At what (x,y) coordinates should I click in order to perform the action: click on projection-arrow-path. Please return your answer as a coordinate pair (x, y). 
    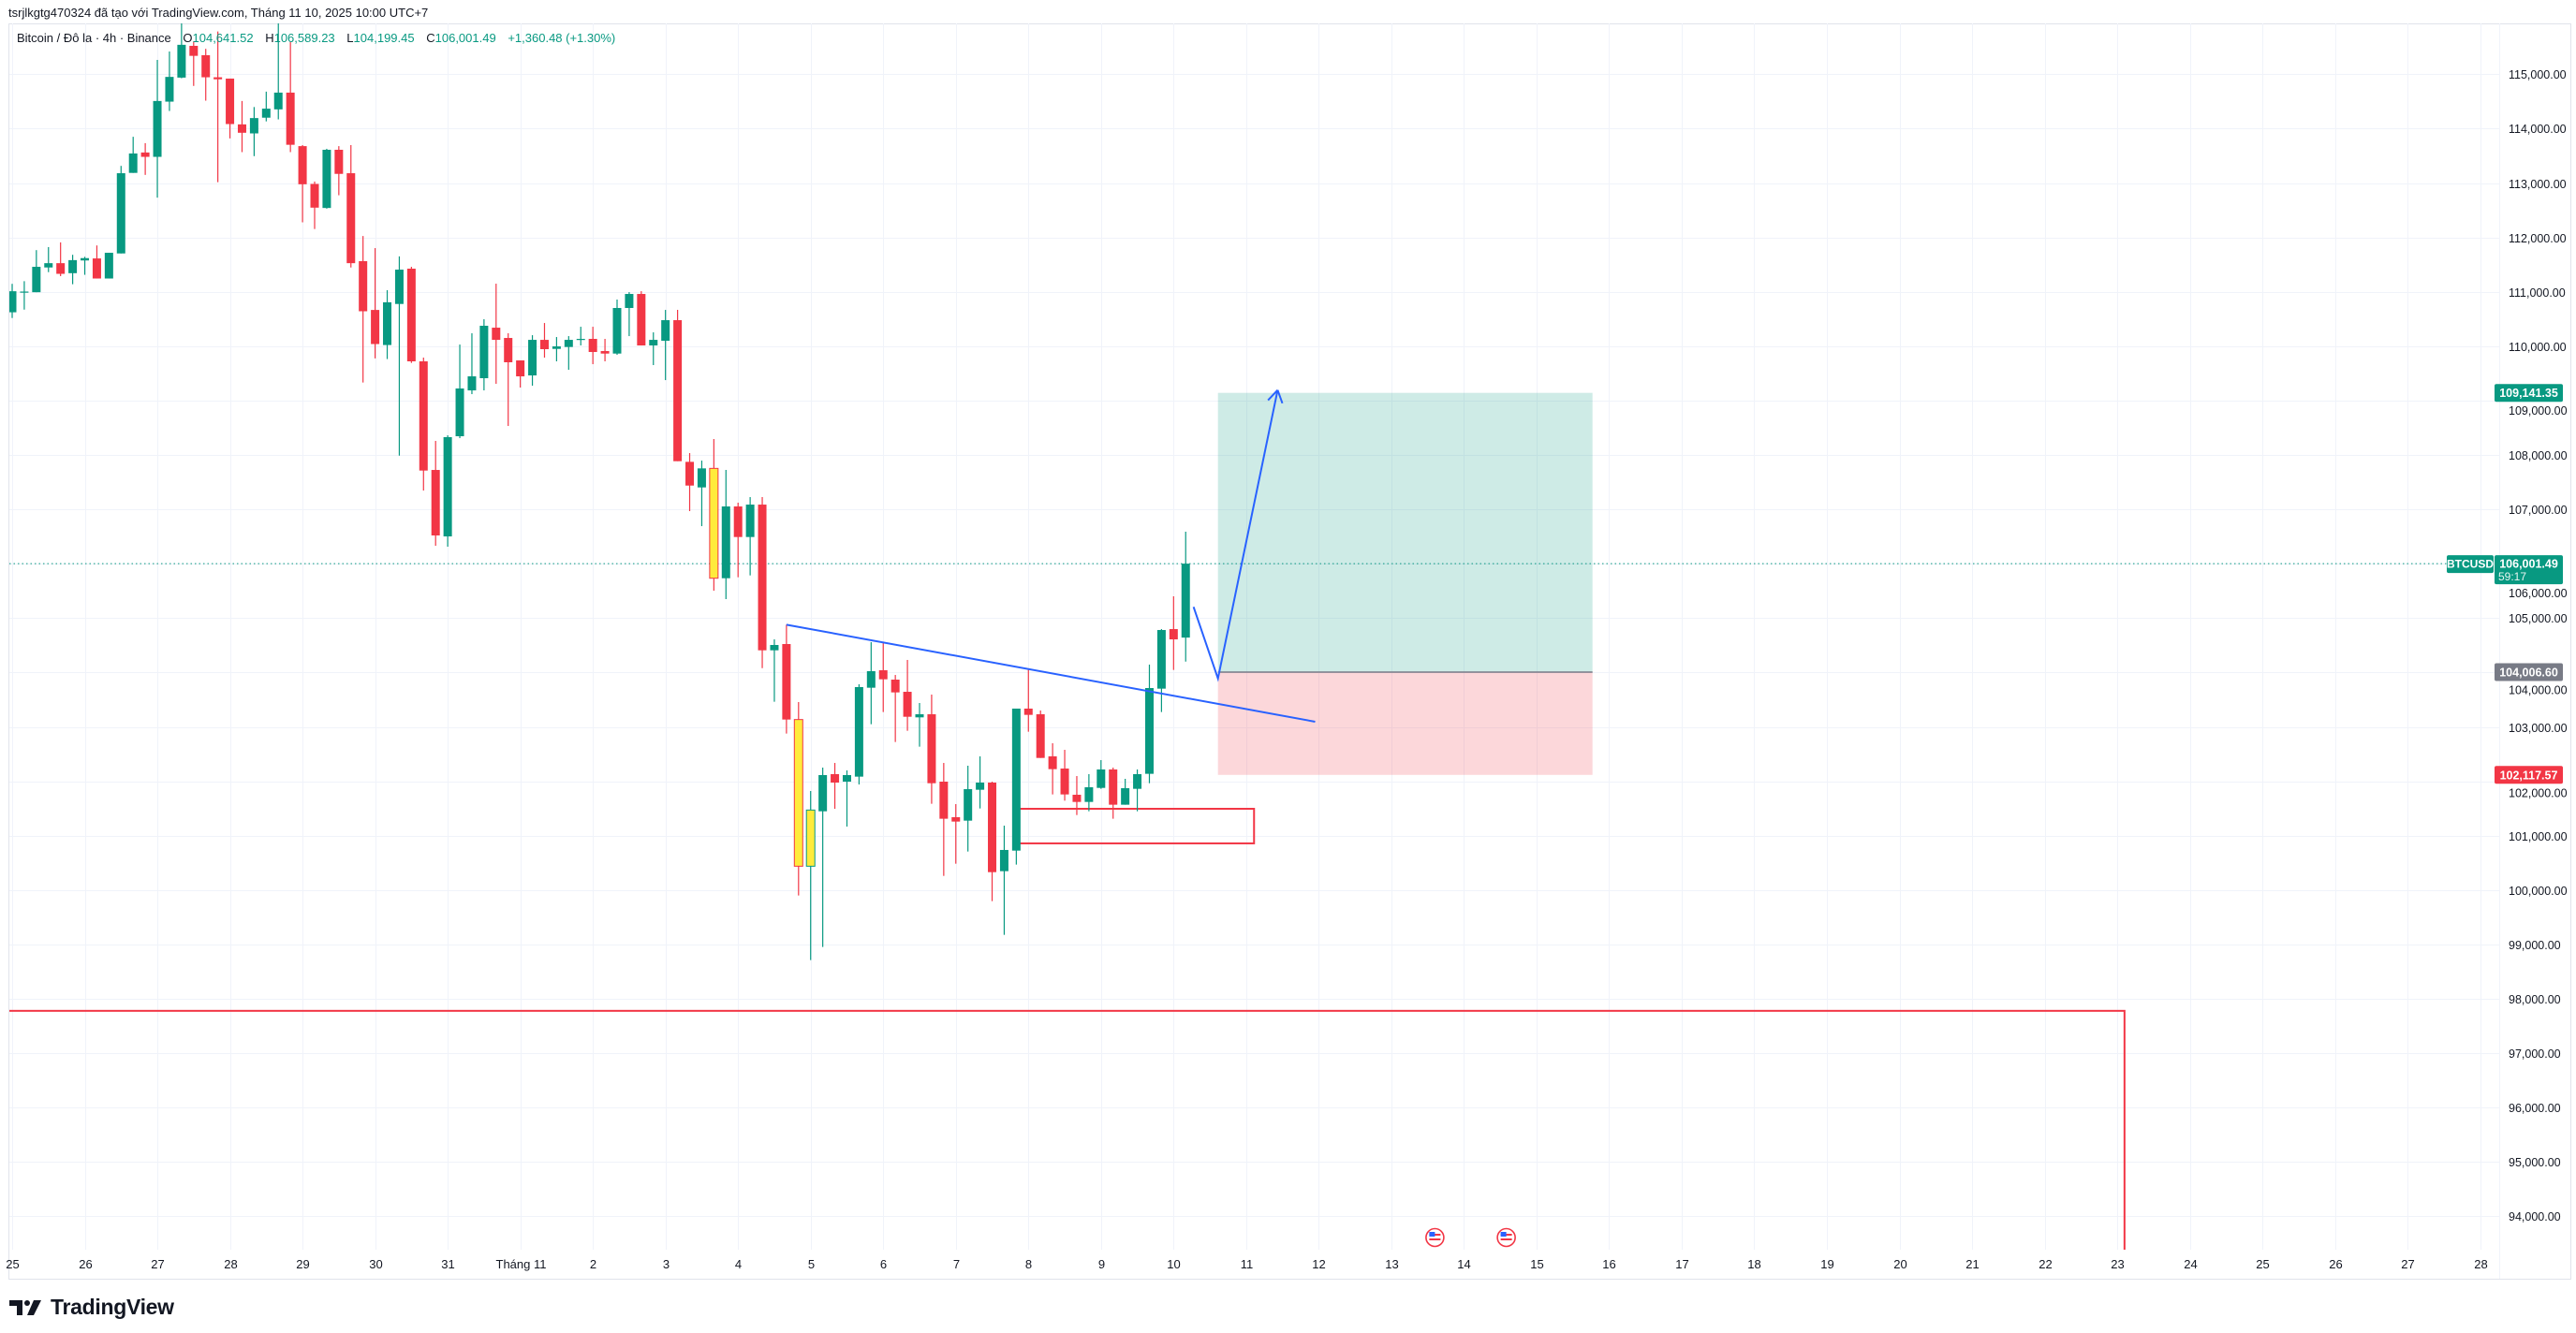
    Looking at the image, I should click on (1235, 535).